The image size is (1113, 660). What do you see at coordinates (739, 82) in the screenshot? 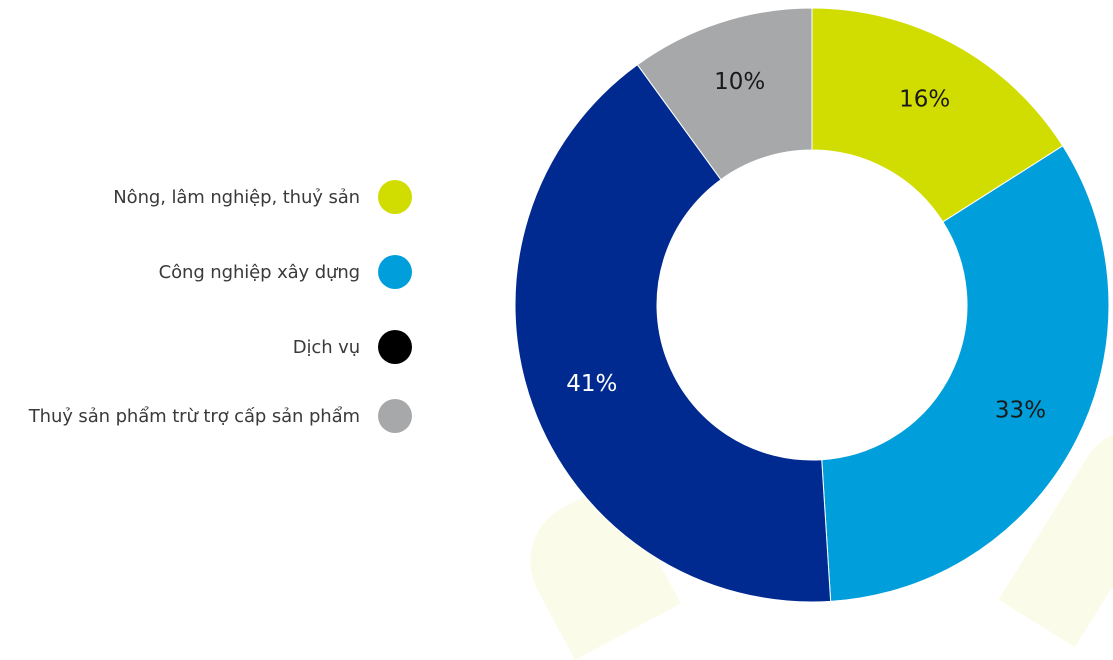
I see `slice-value-label-3: 10%` at bounding box center [739, 82].